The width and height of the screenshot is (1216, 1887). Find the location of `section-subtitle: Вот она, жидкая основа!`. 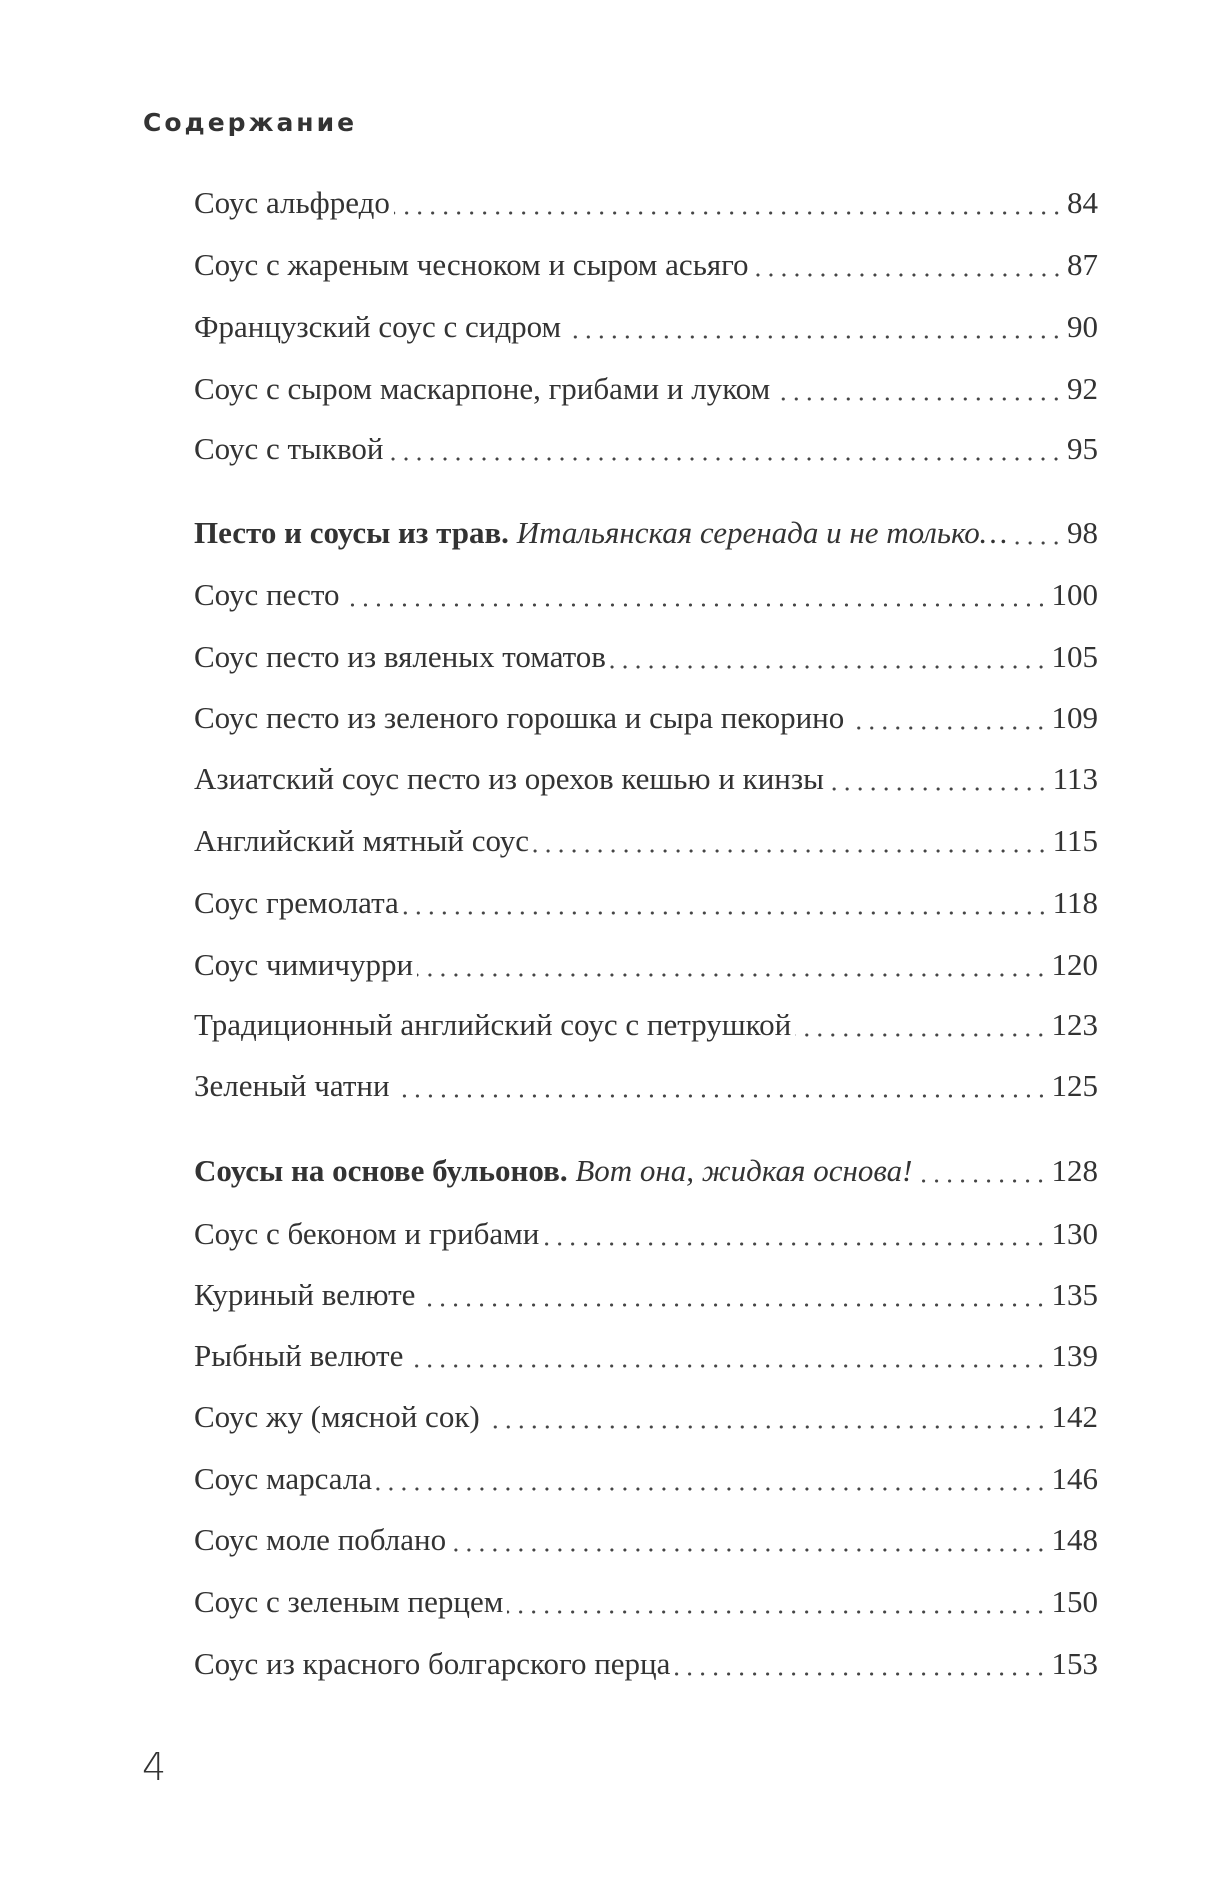

section-subtitle: Вот она, жидкая основа! is located at coordinates (744, 1170).